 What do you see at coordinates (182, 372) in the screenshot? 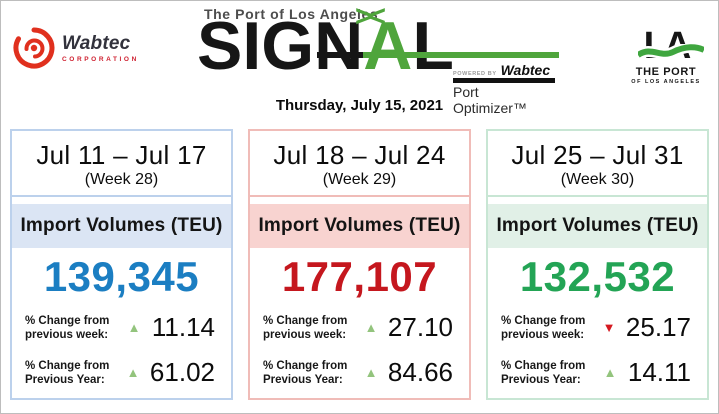
I see `change-value: 61.02` at bounding box center [182, 372].